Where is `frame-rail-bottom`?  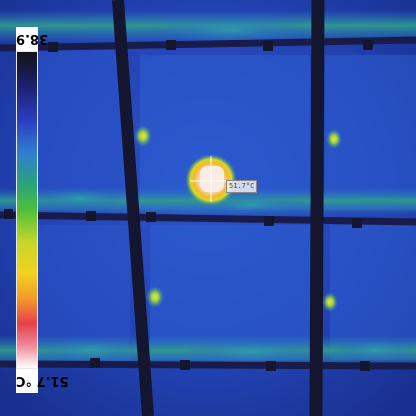
frame-rail-bottom is located at coordinates (208, 365).